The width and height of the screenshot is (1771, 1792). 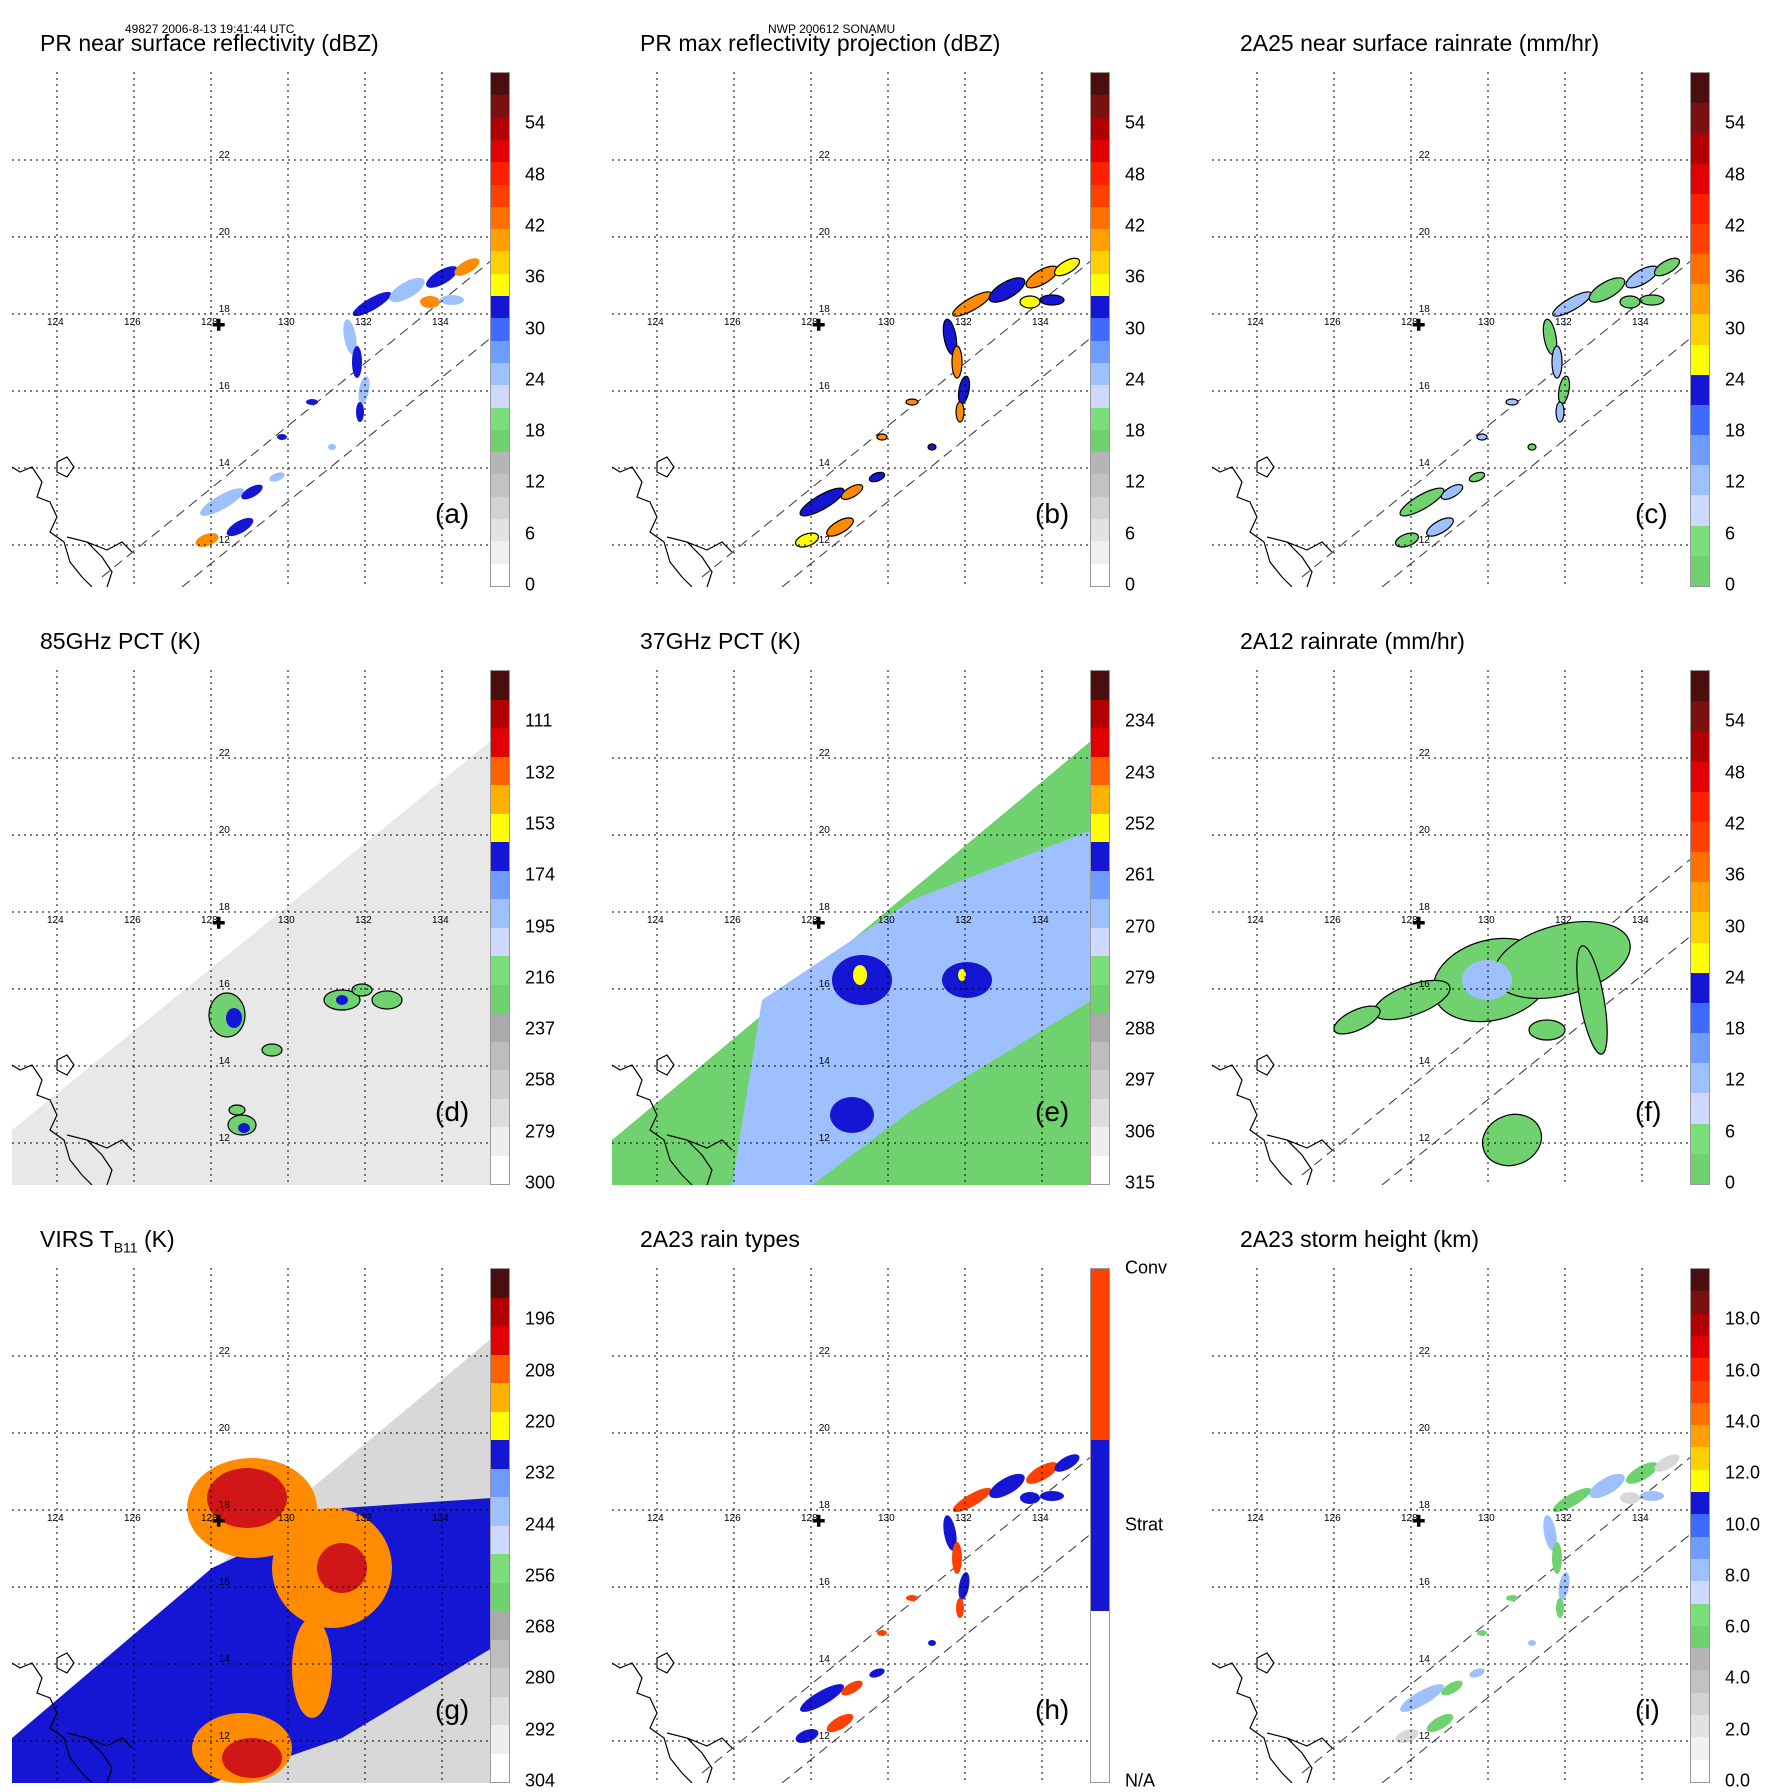 I want to click on plus-icon, so click(x=1418, y=922).